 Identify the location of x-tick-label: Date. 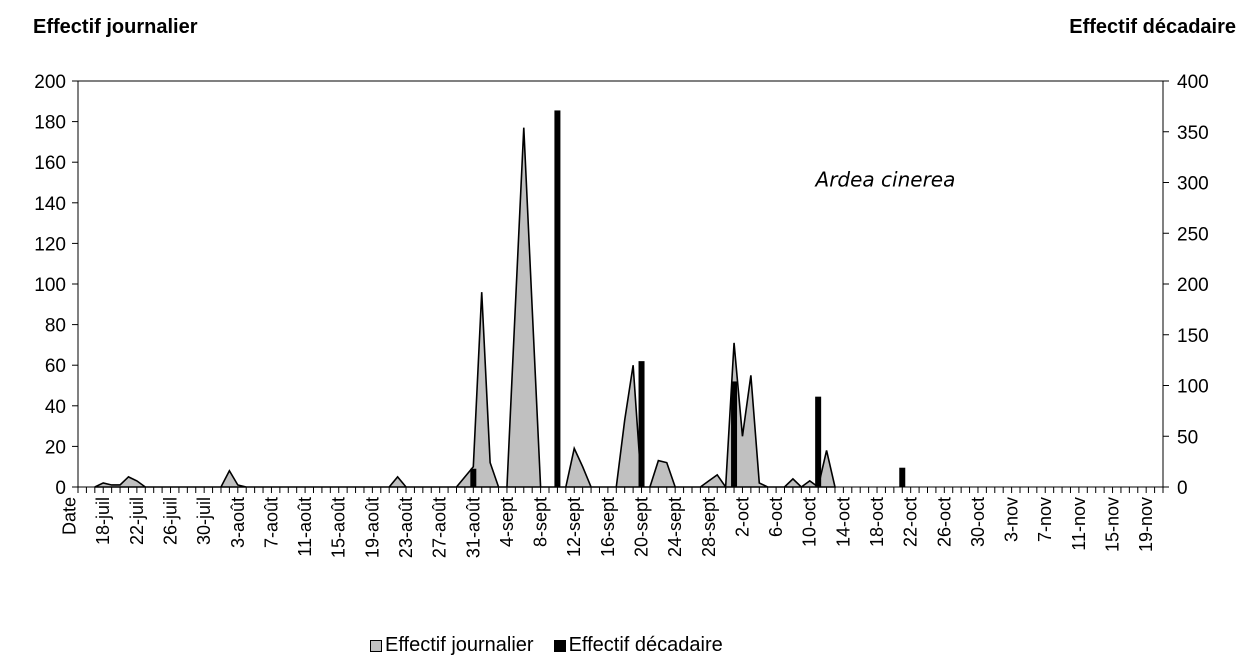
(70, 516).